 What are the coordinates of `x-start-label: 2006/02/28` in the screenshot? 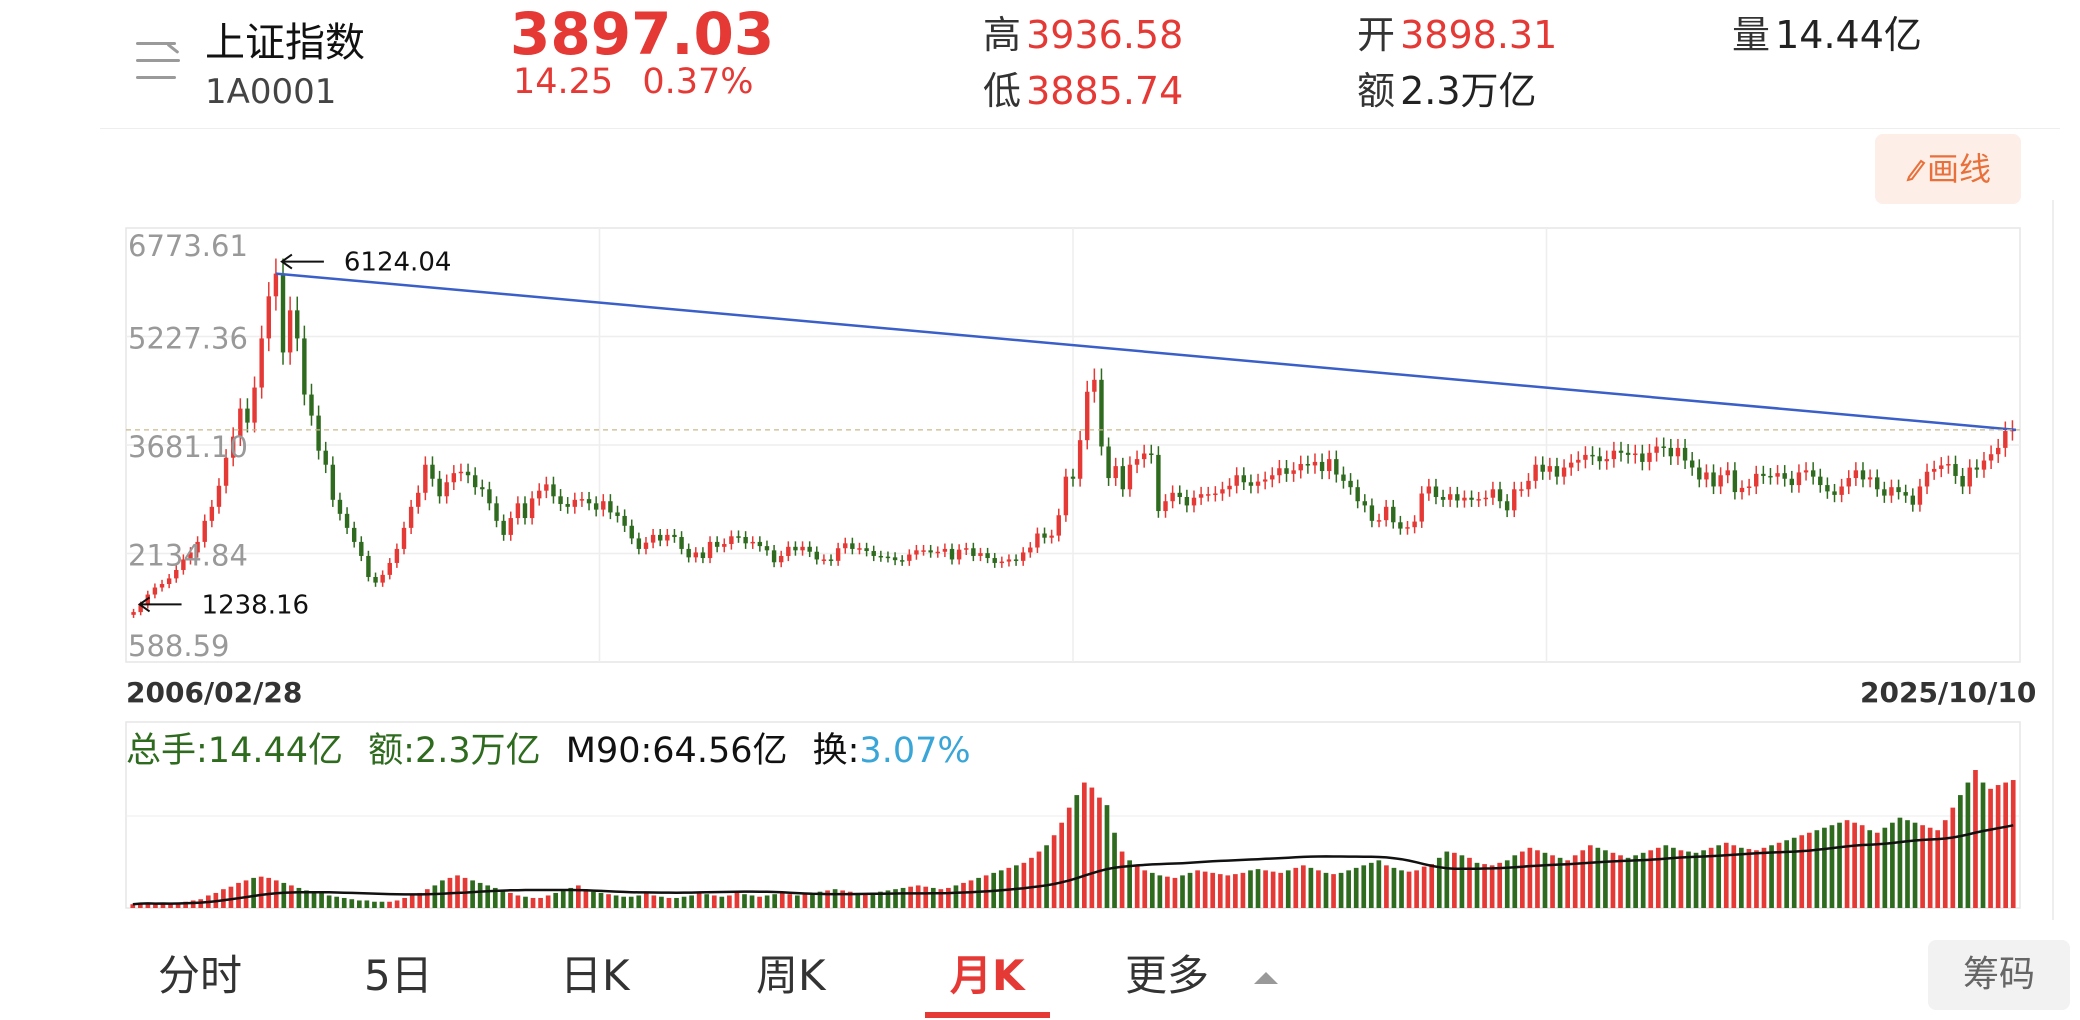 It's located at (214, 692).